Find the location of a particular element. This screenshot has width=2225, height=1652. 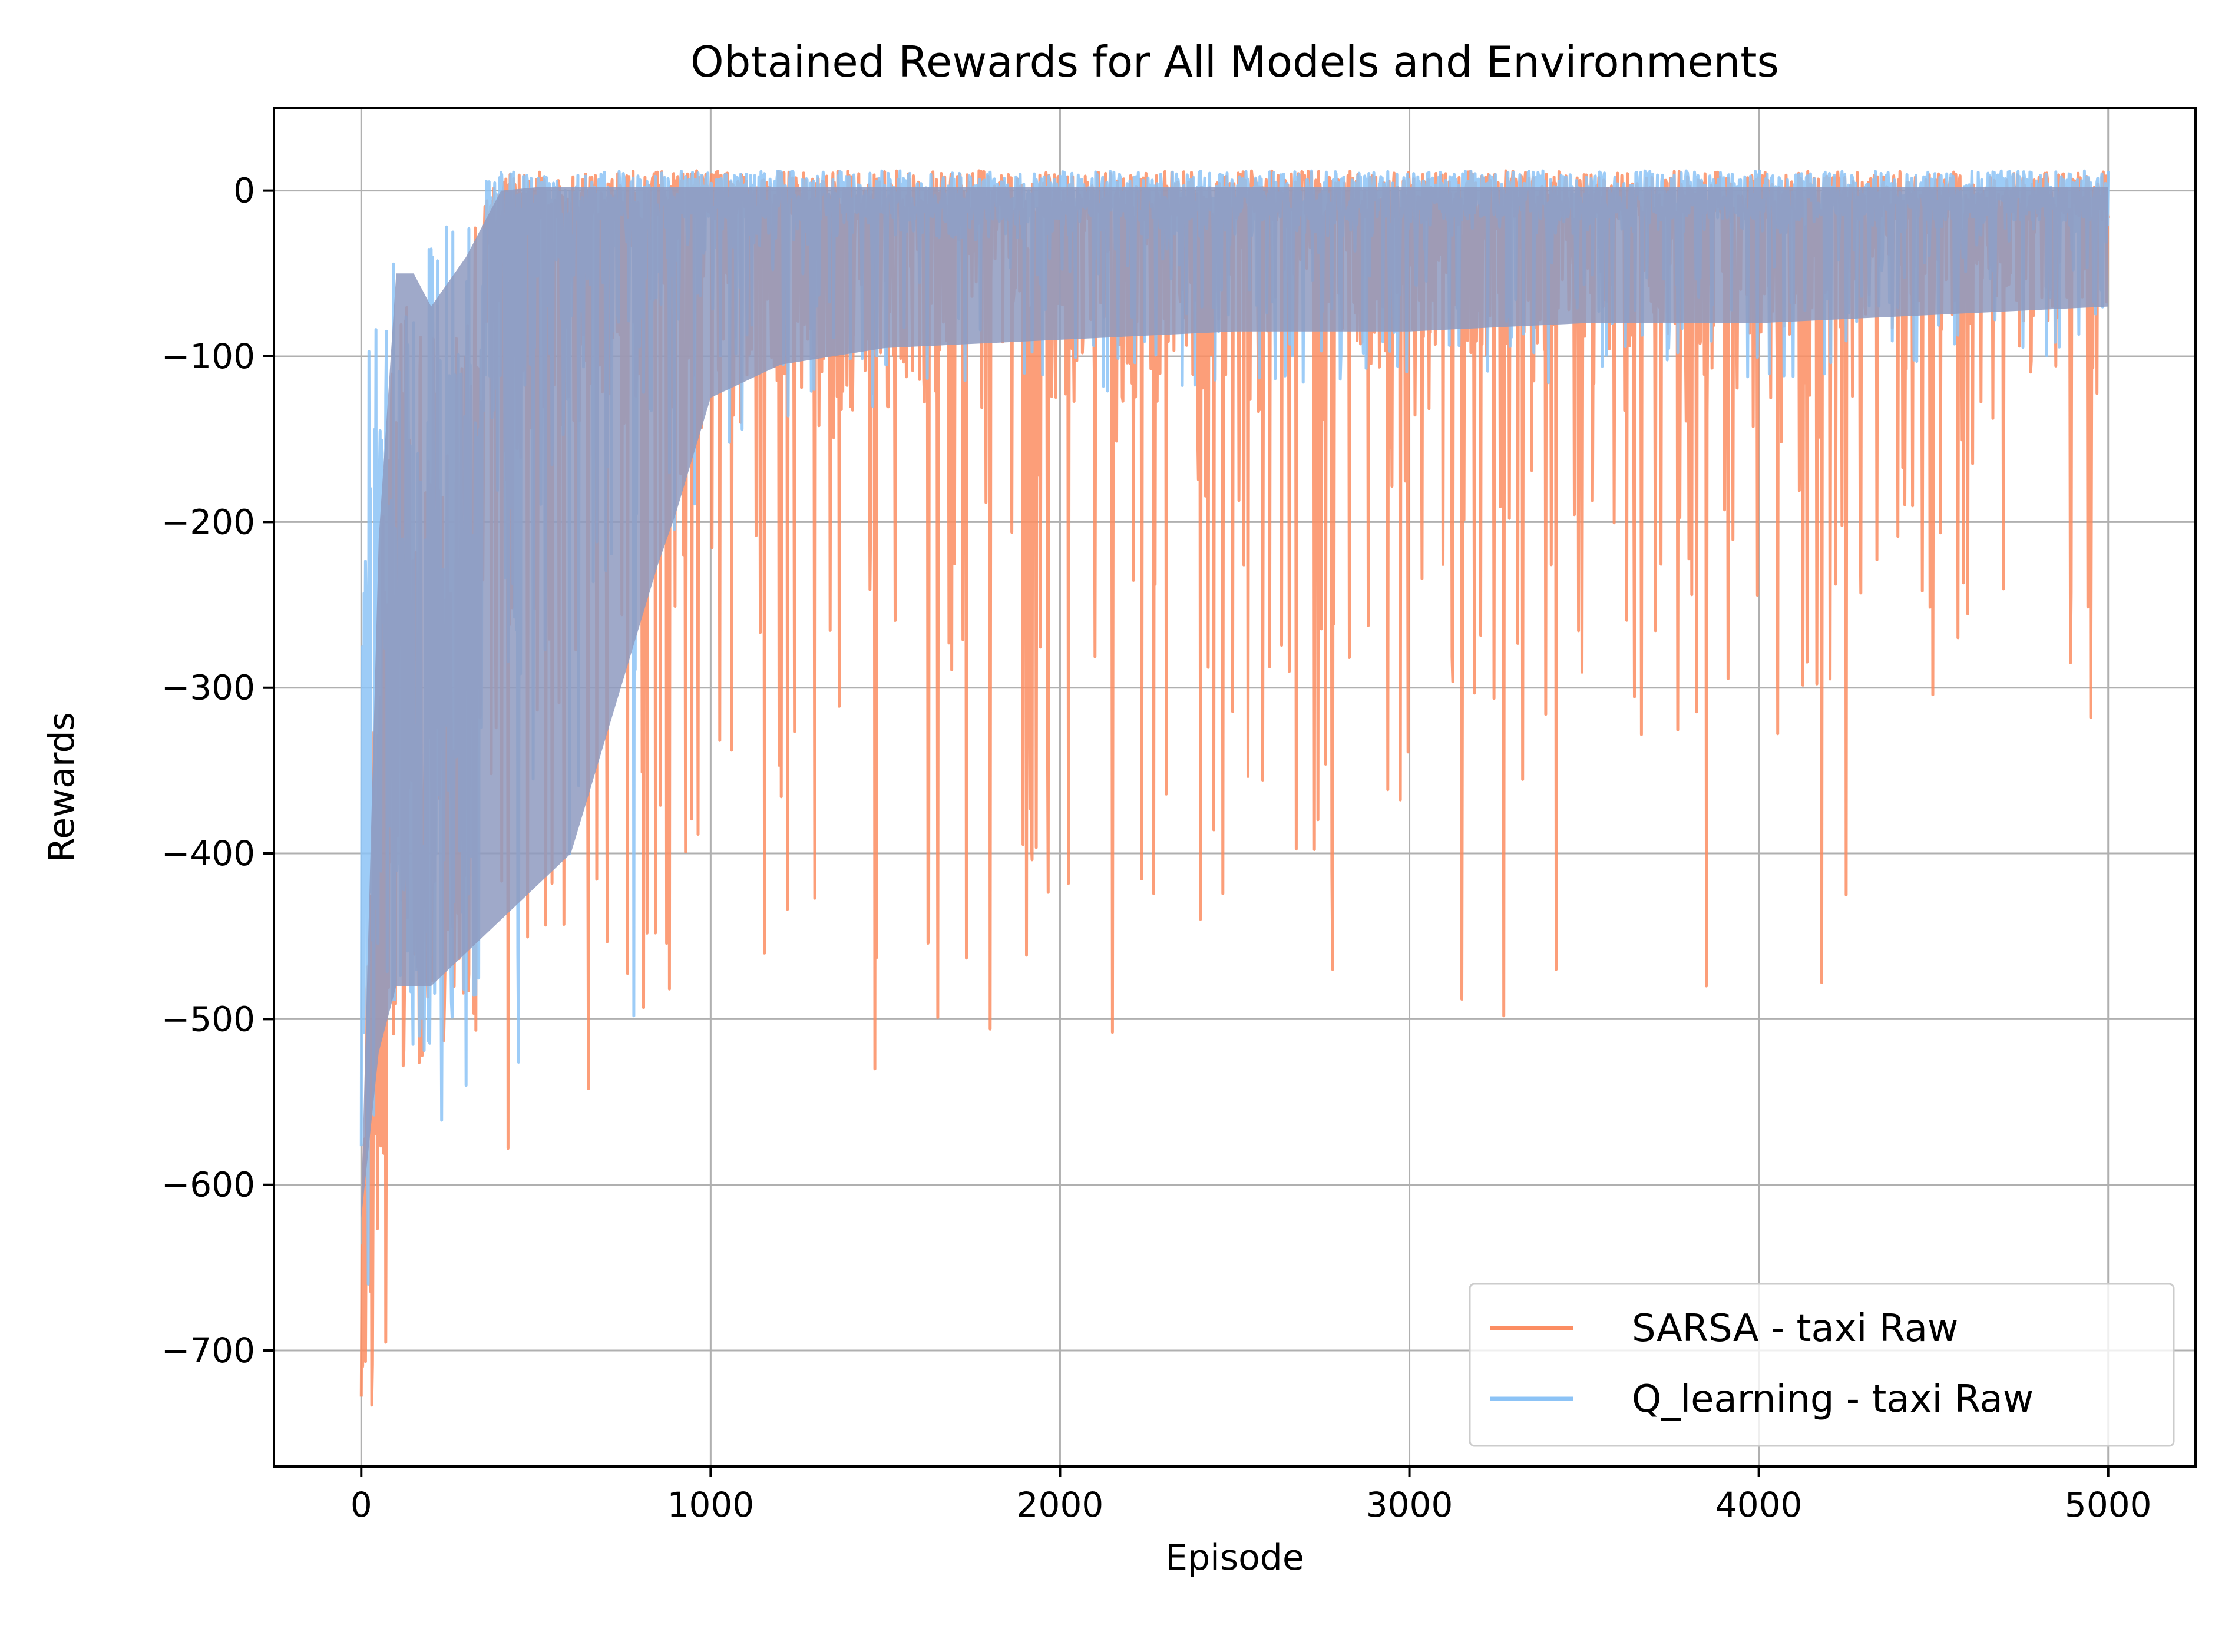

legend-box is located at coordinates (1822, 1365).